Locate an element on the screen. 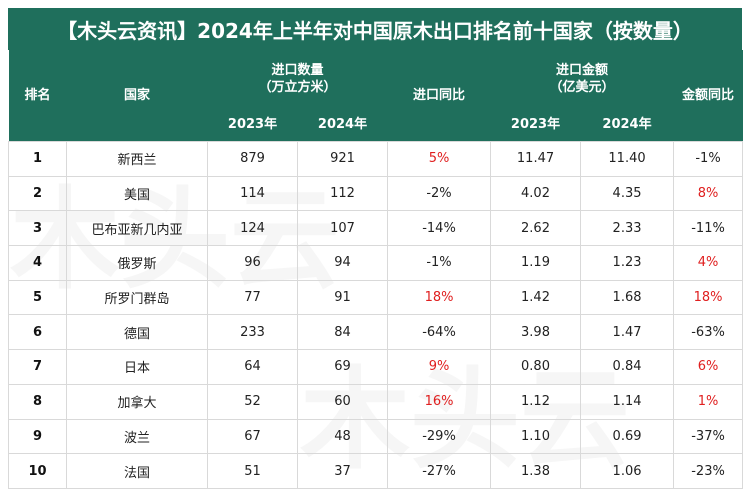 The width and height of the screenshot is (750, 493). cell-volume-2024: 37 is located at coordinates (342, 471).